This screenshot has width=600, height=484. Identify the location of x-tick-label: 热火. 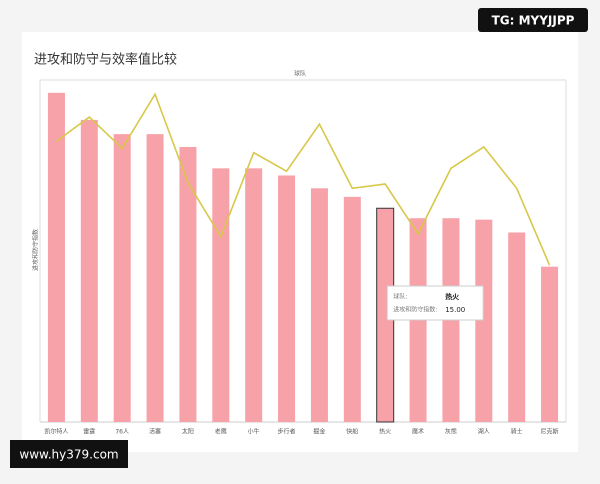
(385, 432).